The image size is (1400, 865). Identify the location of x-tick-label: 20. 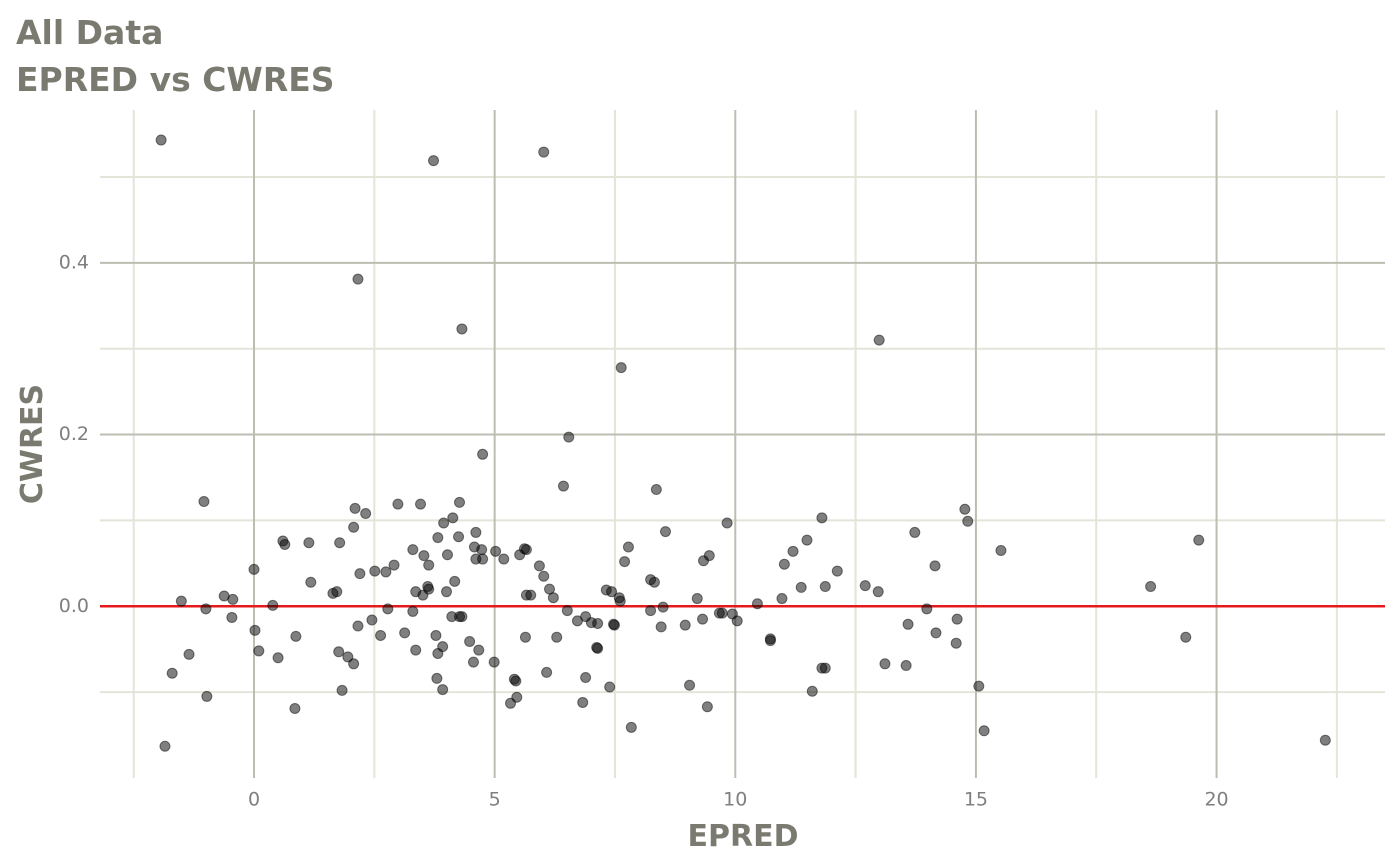
(1216, 800).